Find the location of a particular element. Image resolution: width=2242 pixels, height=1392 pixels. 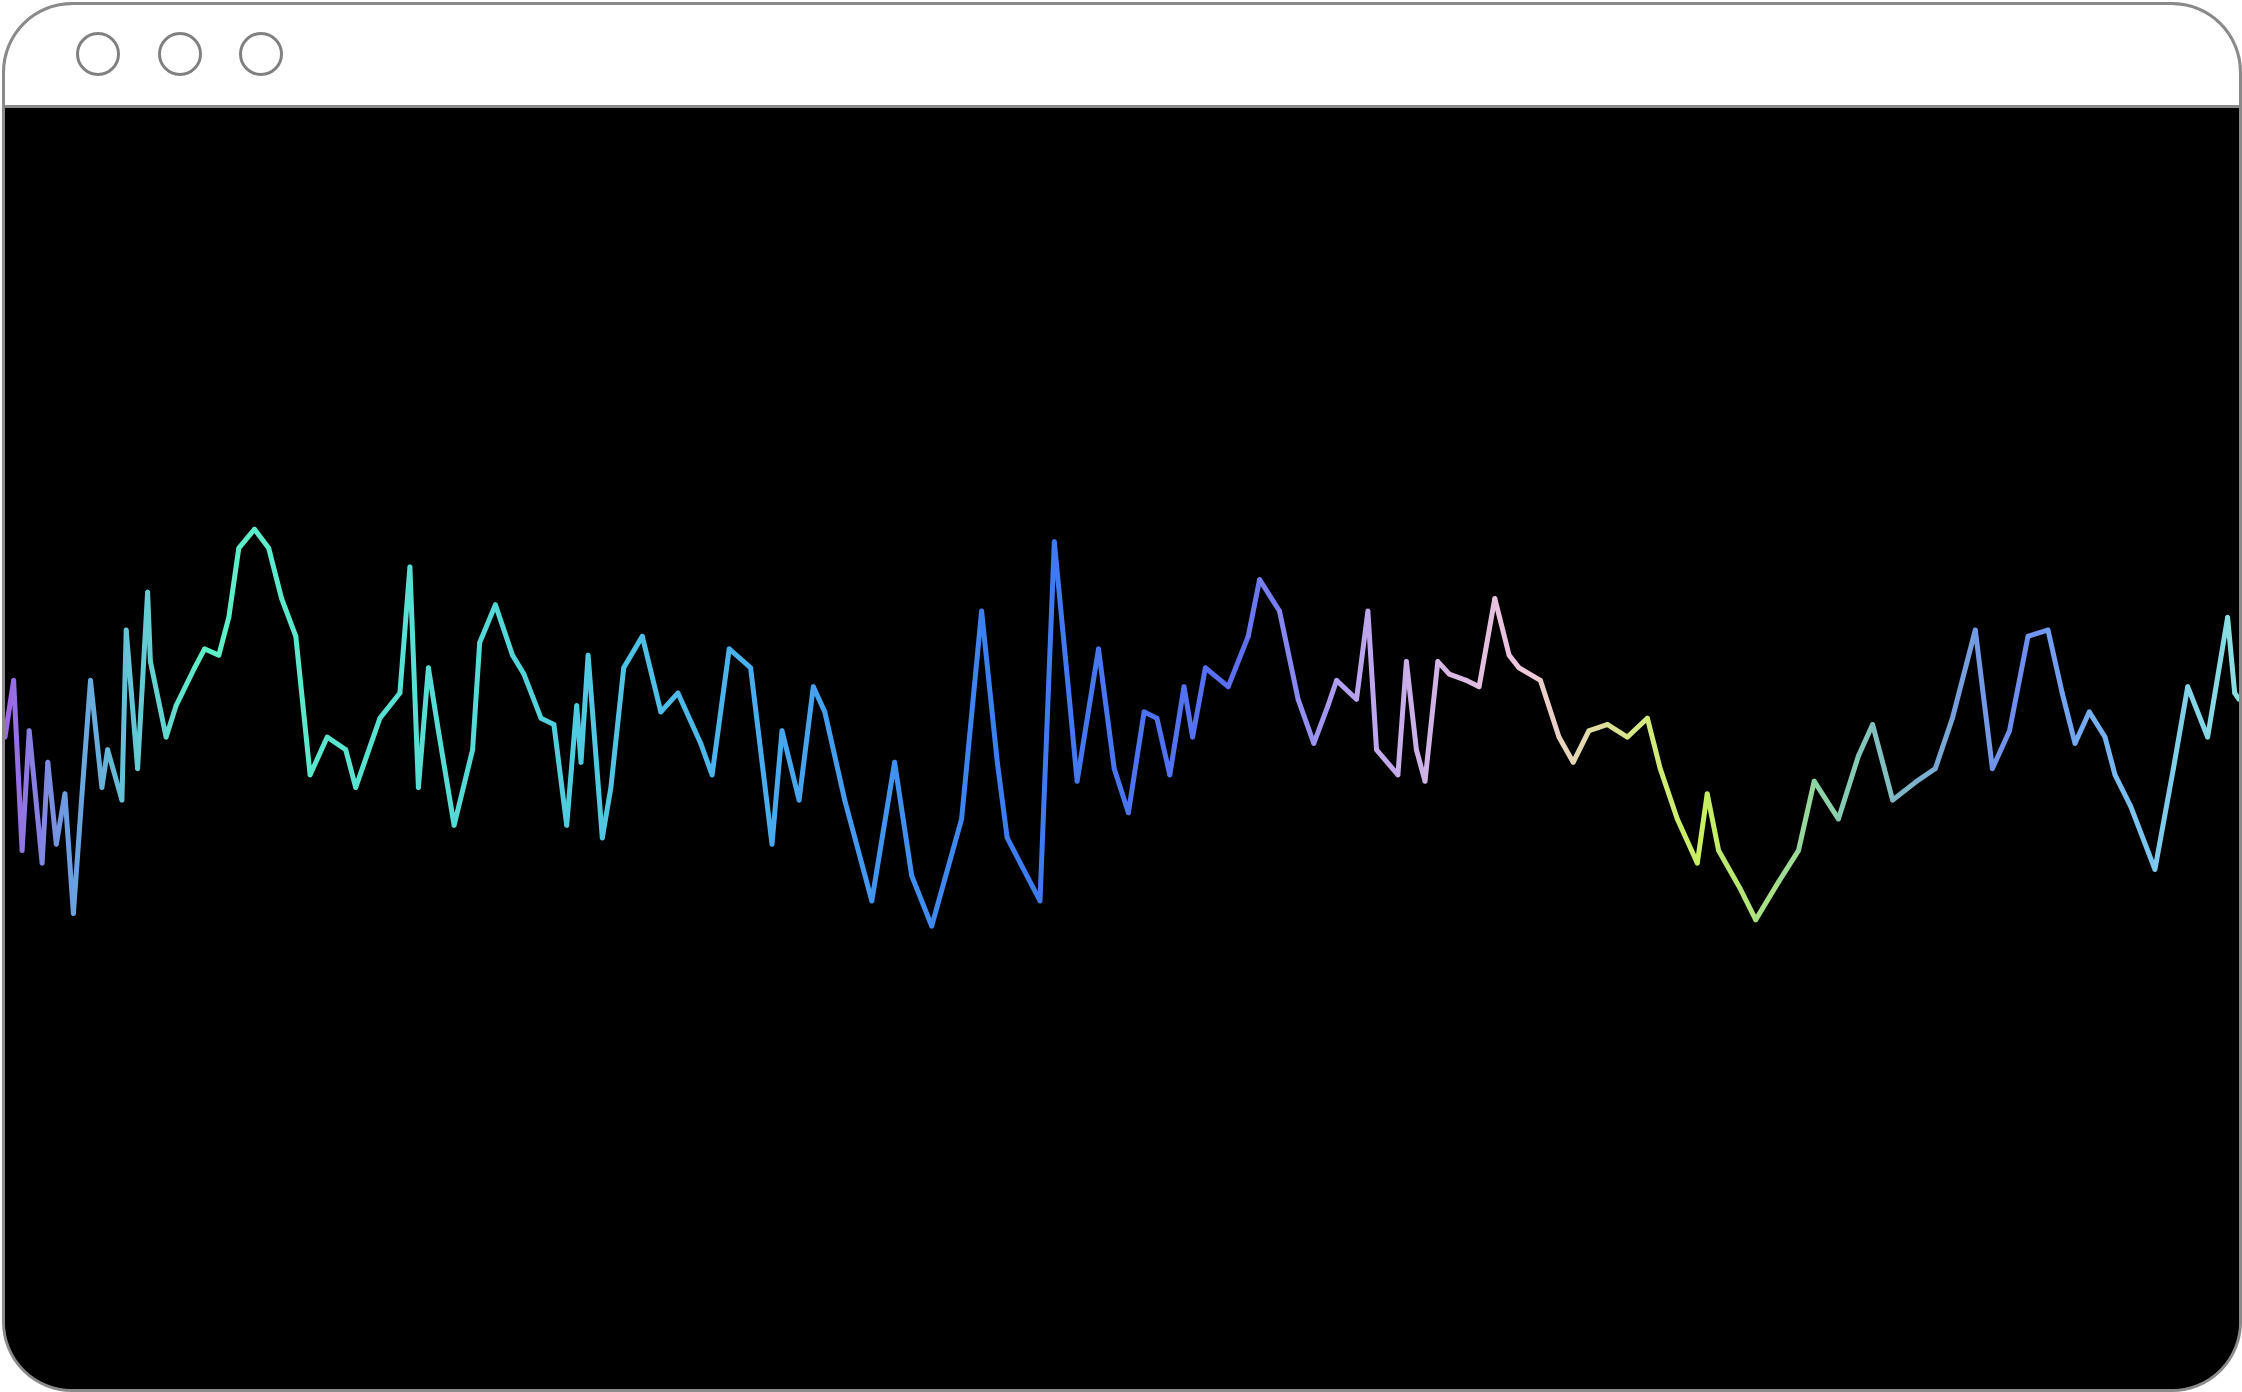

minimize-window-button is located at coordinates (180, 54).